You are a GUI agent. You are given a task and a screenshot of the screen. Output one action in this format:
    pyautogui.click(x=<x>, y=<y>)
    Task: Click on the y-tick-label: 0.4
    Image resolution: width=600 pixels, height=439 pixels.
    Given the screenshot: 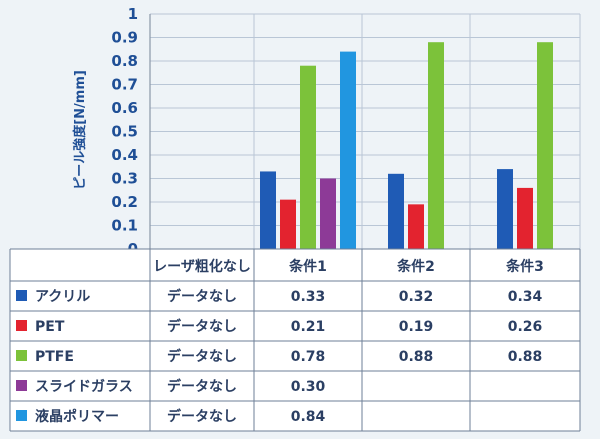 What is the action you would take?
    pyautogui.click(x=124, y=155)
    